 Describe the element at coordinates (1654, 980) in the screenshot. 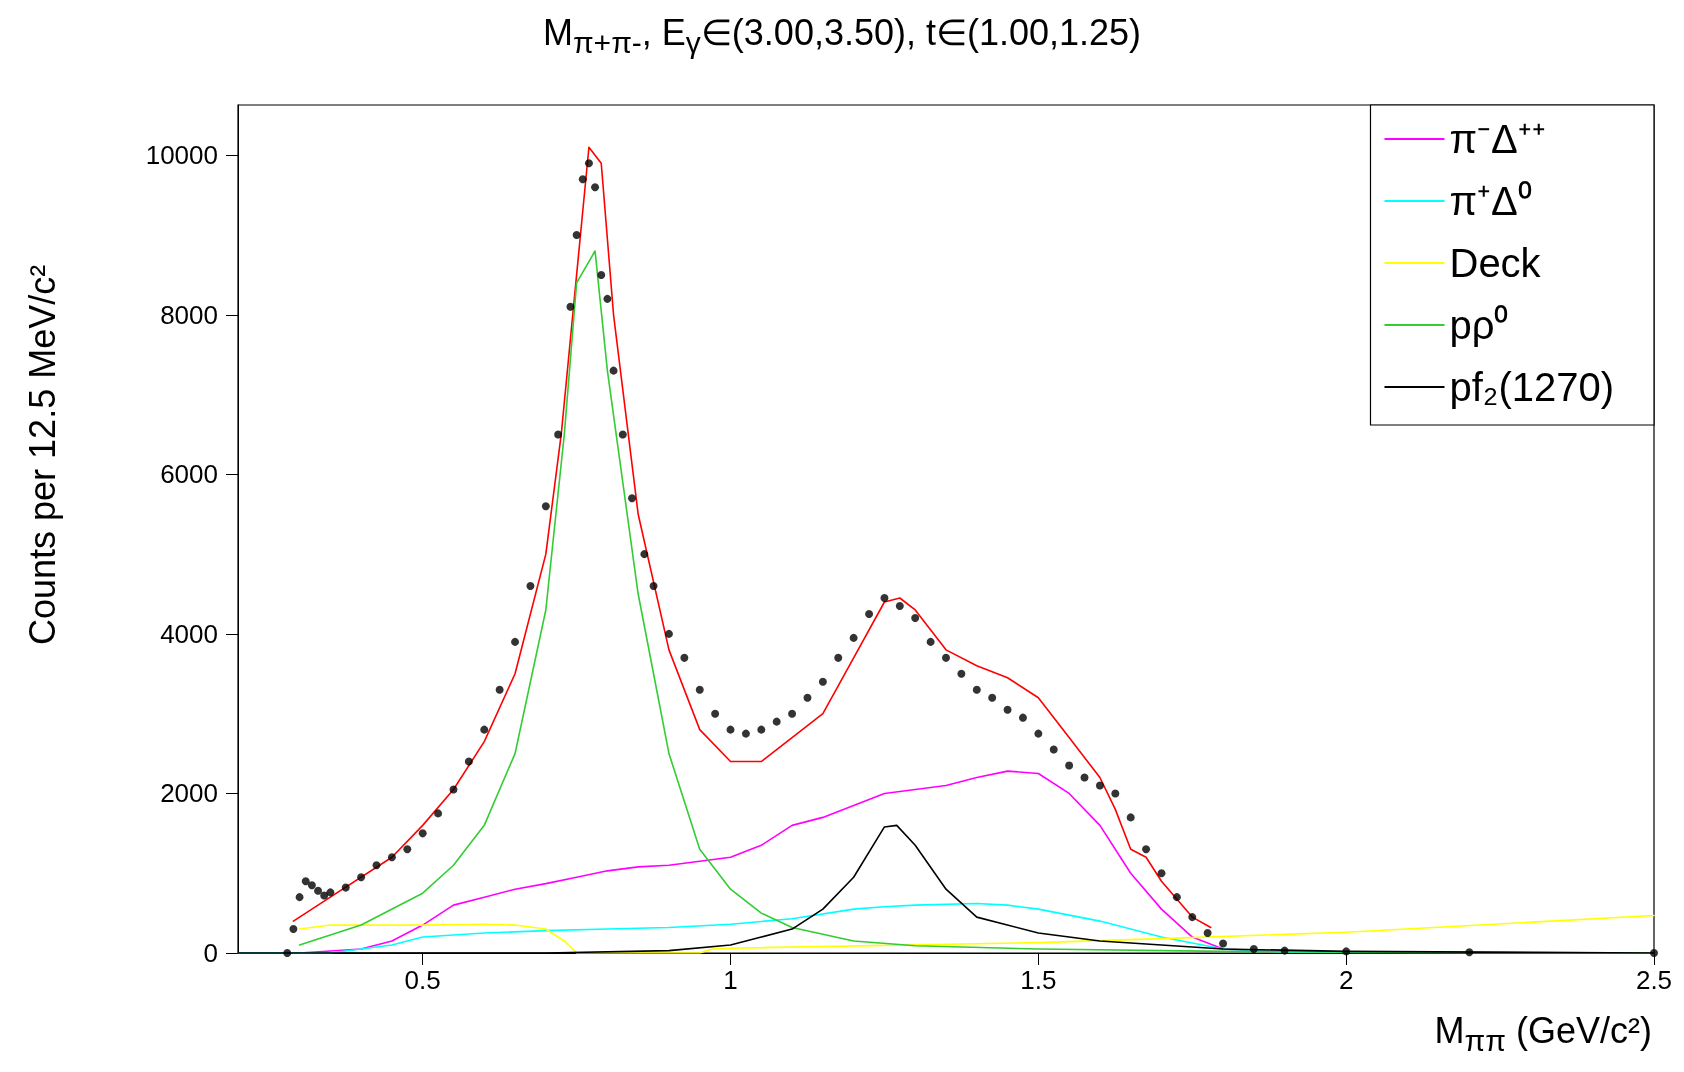

I see `x-tick-label: 2.5` at that location.